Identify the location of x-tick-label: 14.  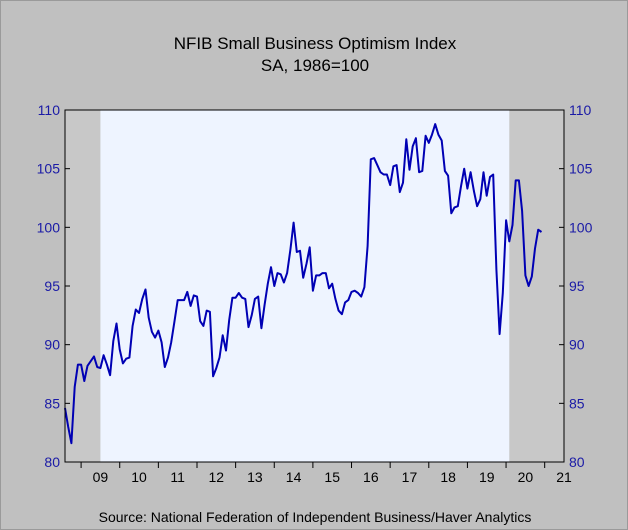
(294, 477).